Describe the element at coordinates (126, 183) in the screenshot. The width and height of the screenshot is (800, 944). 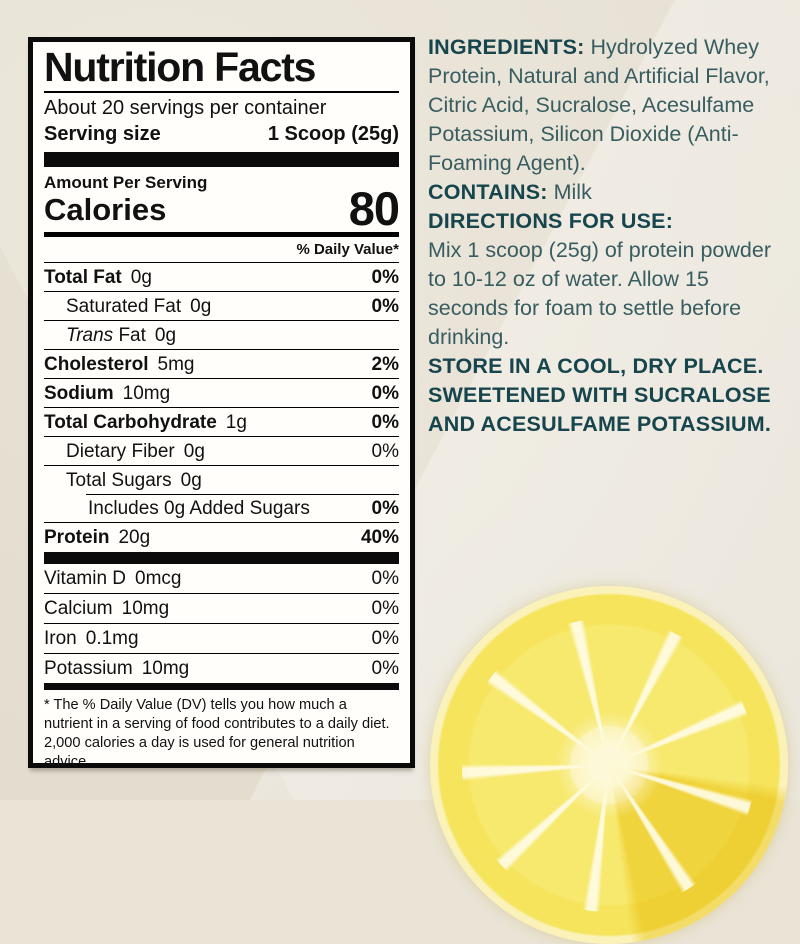
I see `amount-per-serving-label: Amount Per Serving` at that location.